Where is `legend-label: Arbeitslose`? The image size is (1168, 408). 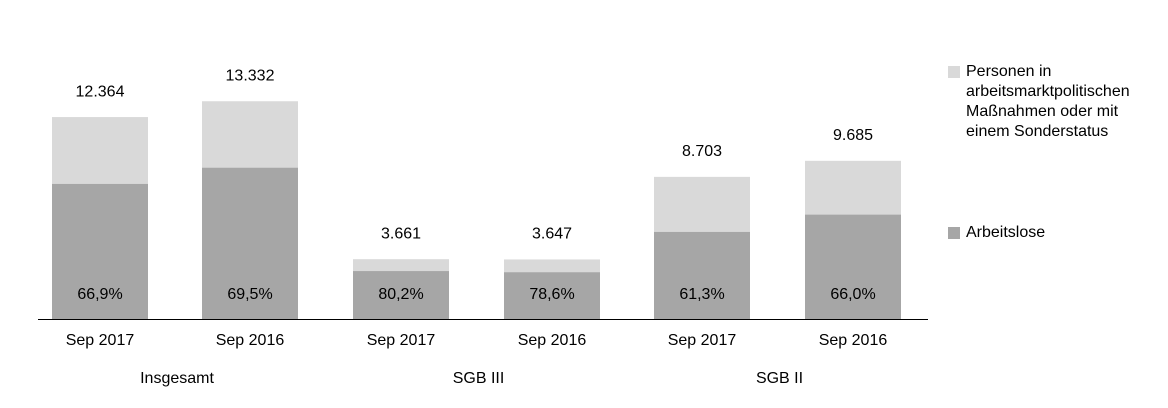 legend-label: Arbeitslose is located at coordinates (1006, 232).